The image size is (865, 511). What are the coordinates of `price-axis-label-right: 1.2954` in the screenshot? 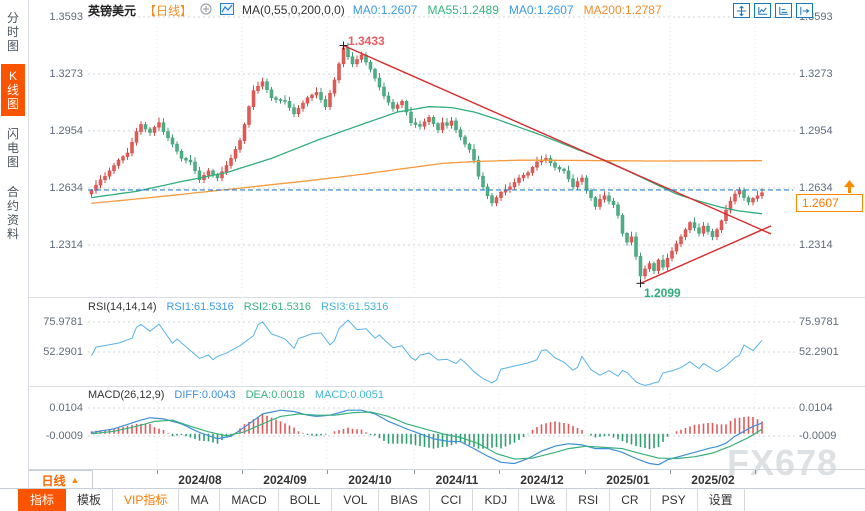 It's located at (816, 130).